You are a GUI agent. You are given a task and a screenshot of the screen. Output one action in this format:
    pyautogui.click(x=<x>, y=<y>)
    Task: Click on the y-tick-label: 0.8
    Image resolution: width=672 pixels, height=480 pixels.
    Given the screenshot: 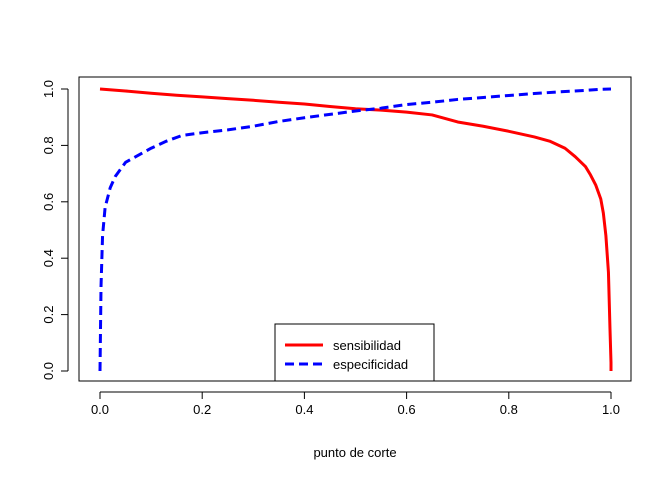 What is the action you would take?
    pyautogui.click(x=48, y=145)
    